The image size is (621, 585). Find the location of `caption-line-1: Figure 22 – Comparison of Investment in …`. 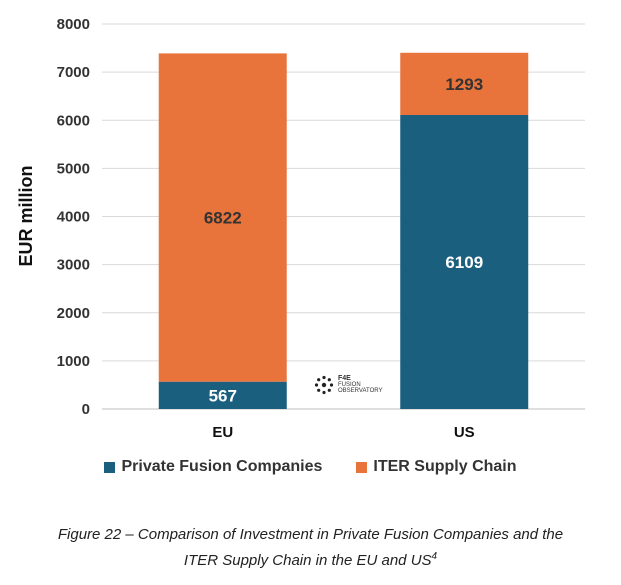

caption-line-1: Figure 22 – Comparison of Investment in … is located at coordinates (310, 534).